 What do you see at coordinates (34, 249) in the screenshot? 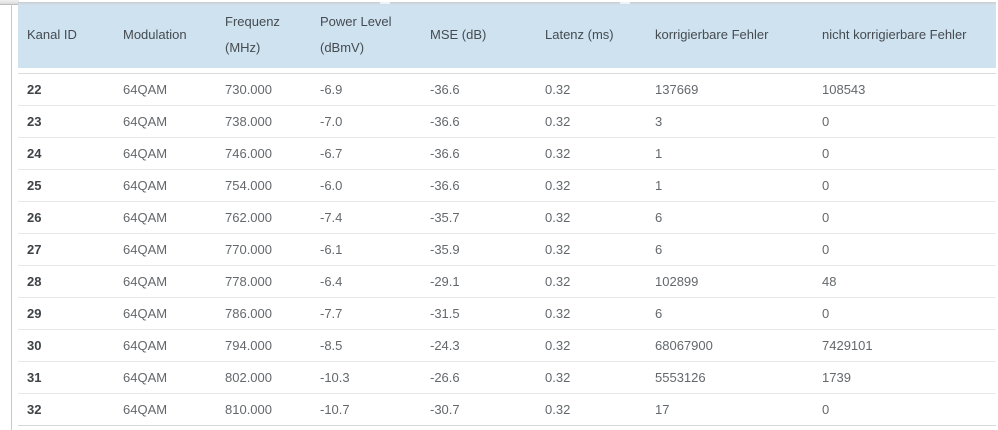
I see `cell-kanal-id: 27` at bounding box center [34, 249].